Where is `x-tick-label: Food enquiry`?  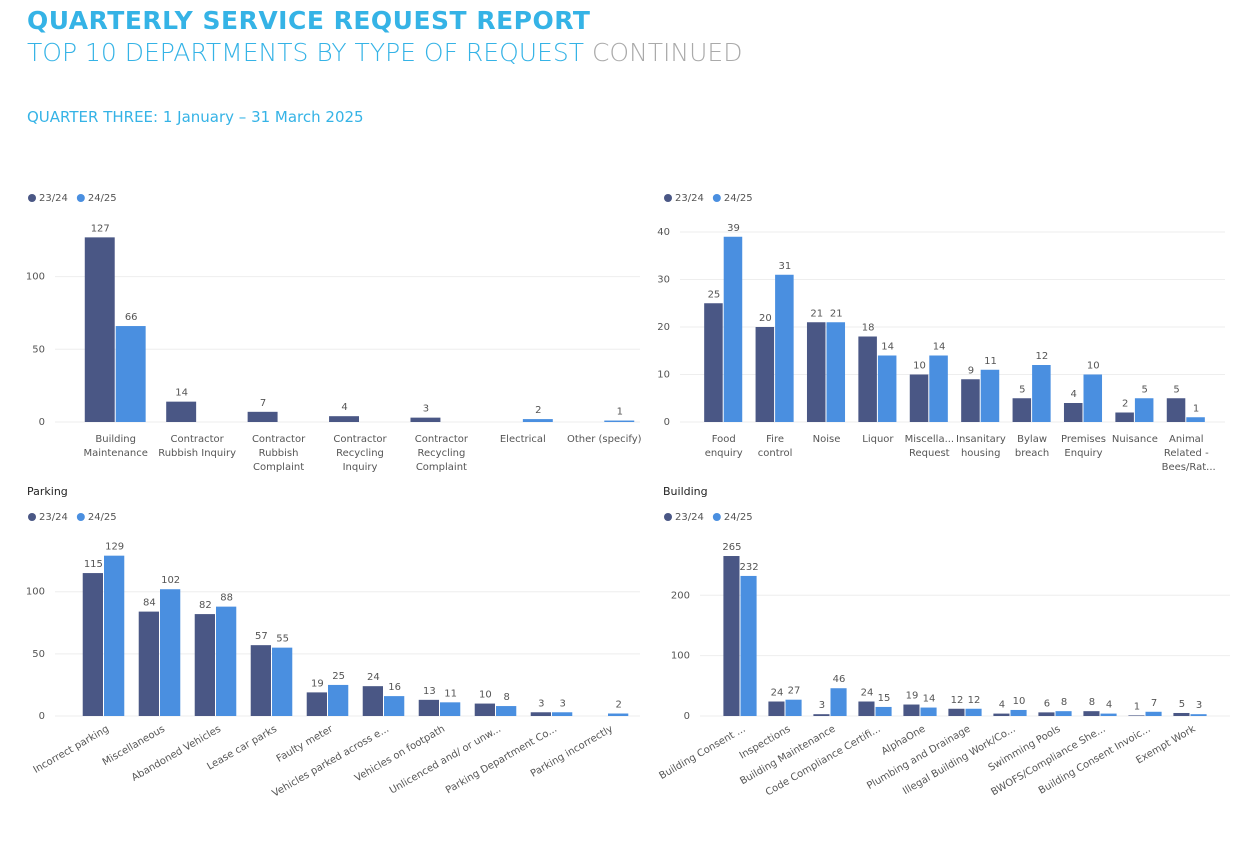
x-tick-label: Food enquiry is located at coordinates (723, 446).